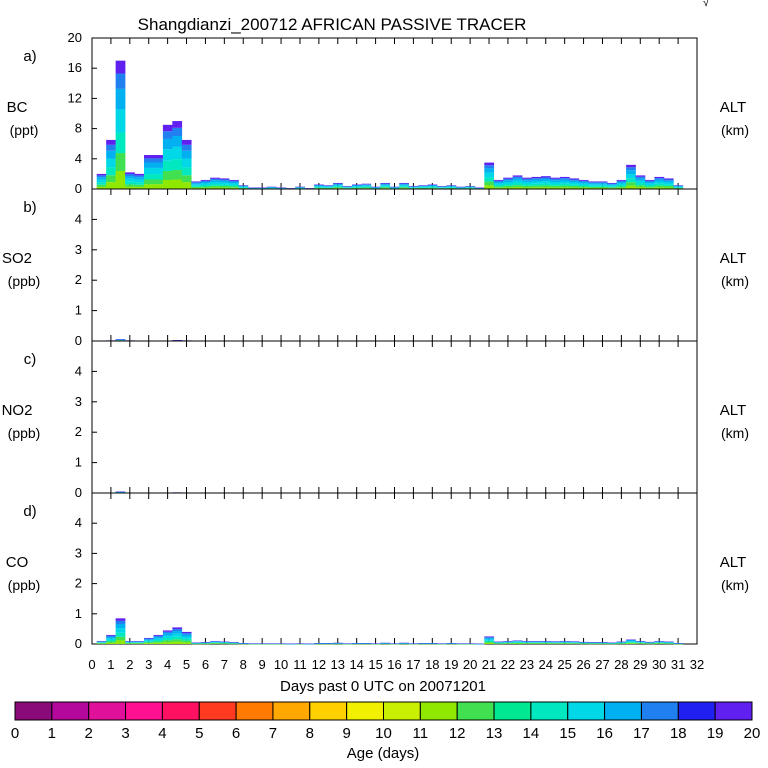  I want to click on x-tick-label: 12, so click(319, 664).